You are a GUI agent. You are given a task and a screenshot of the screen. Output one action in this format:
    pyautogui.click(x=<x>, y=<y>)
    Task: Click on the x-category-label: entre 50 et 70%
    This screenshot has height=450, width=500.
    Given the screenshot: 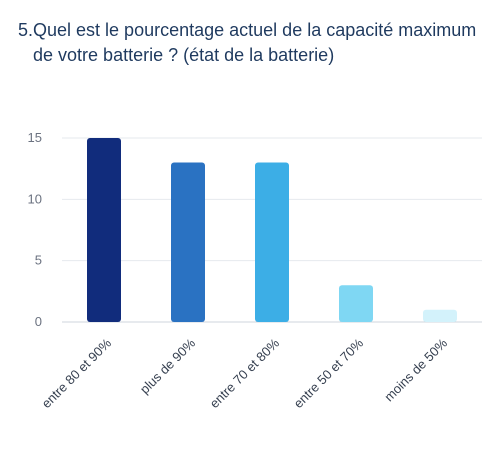 What is the action you would take?
    pyautogui.click(x=329, y=373)
    